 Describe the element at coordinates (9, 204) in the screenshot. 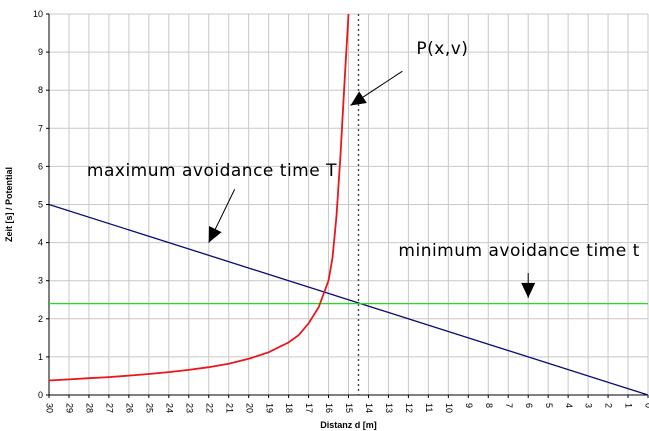

I see `y-axis-label: Zeit [s] / Potential` at that location.